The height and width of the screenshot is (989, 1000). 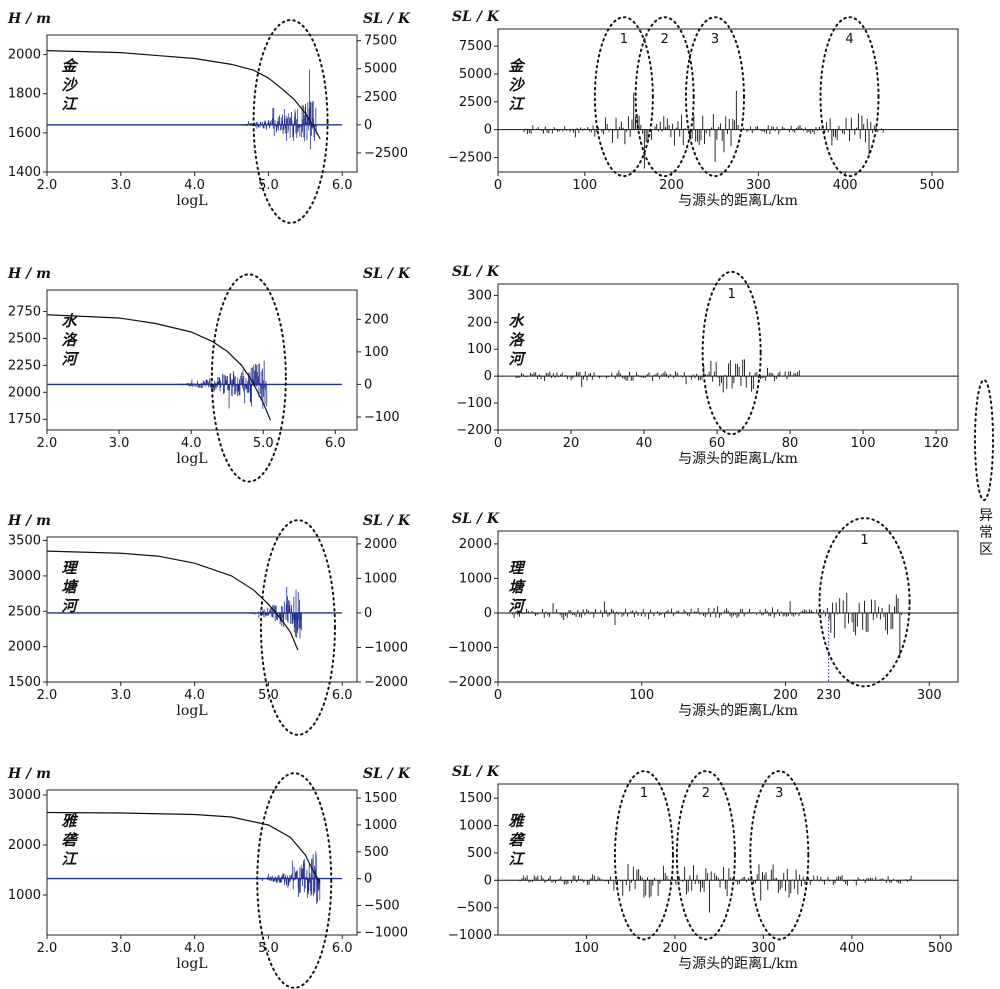 I want to click on y-tick-label: 1800, so click(x=24, y=94).